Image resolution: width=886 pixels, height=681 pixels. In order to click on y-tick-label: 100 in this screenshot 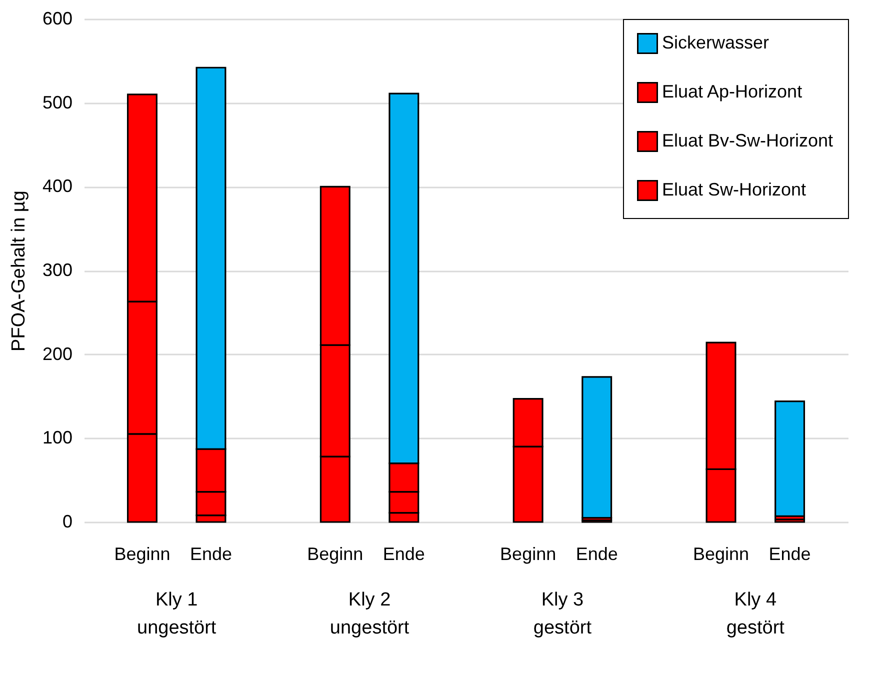, I will do `click(57, 438)`.